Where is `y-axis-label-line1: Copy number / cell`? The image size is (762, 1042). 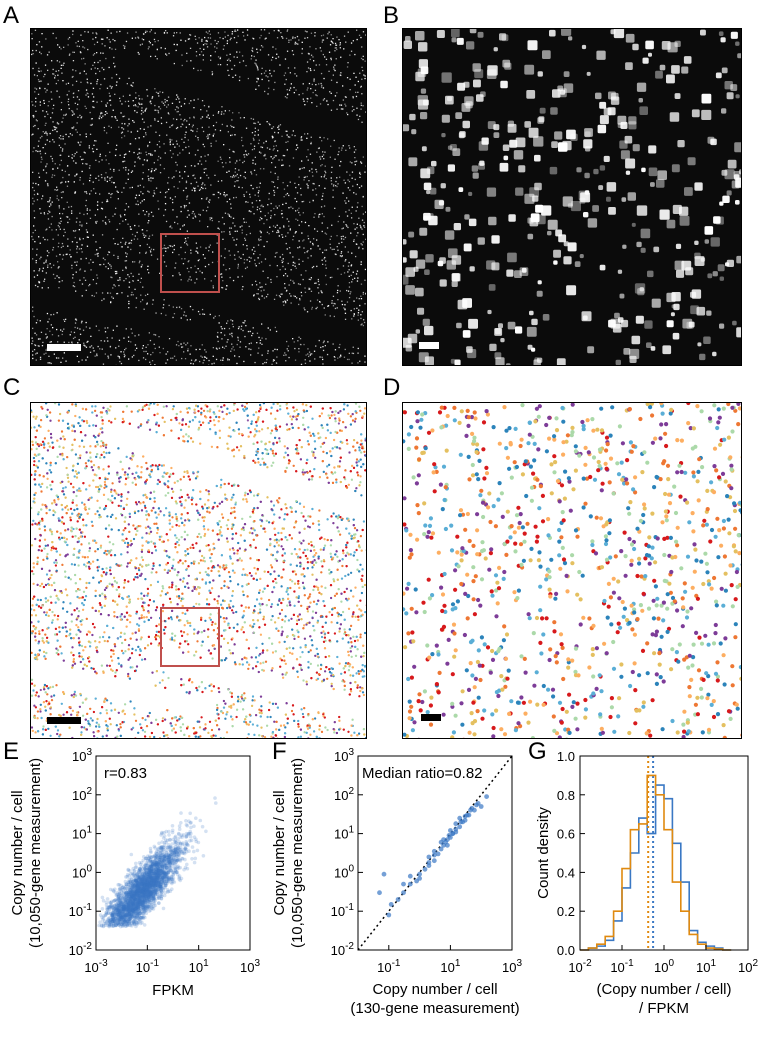 y-axis-label-line1: Copy number / cell is located at coordinates (279, 852).